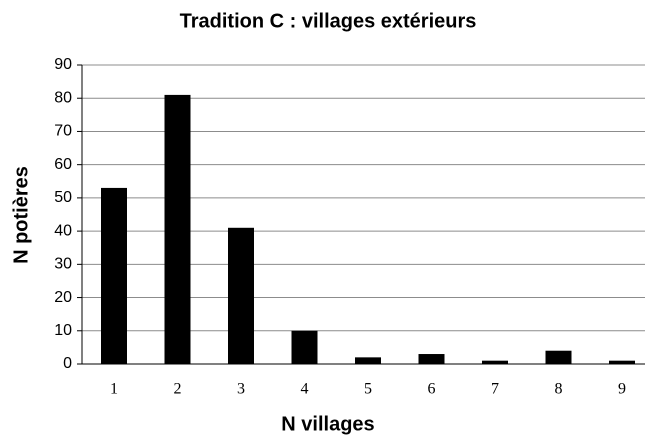 This screenshot has height=439, width=656. I want to click on y-tick-label: 60, so click(63, 164).